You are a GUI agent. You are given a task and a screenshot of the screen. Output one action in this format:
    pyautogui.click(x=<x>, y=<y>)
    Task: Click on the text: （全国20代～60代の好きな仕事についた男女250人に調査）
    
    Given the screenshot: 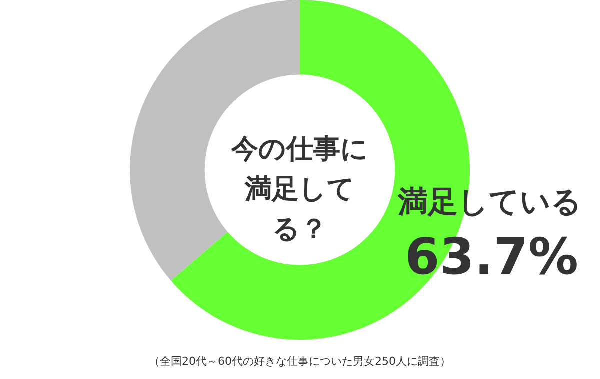 What is the action you would take?
    pyautogui.click(x=300, y=361)
    